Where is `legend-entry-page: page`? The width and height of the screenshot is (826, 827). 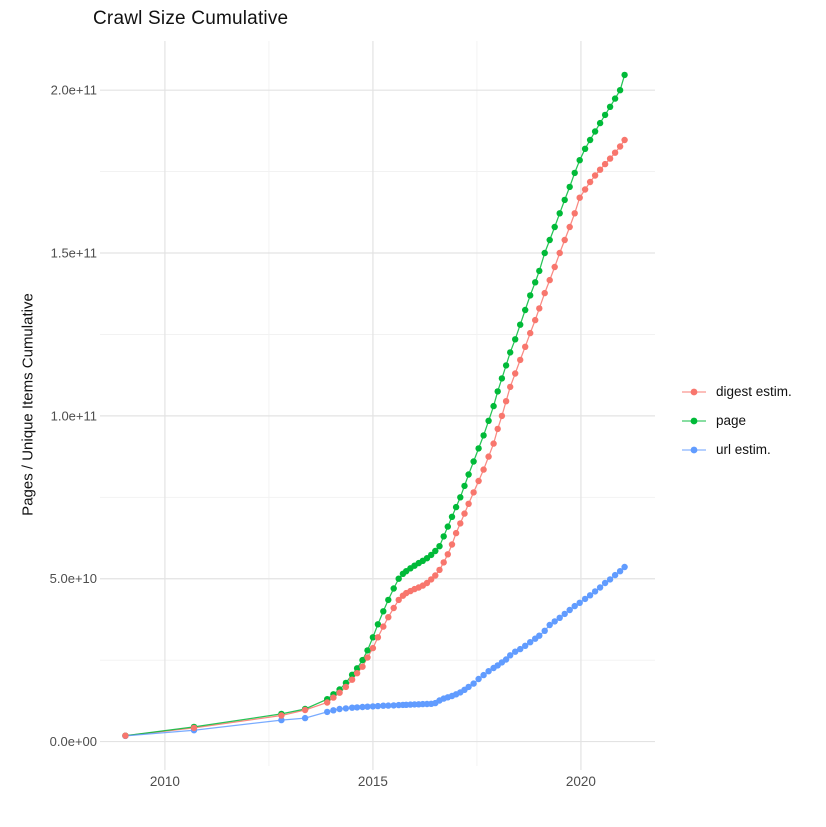
legend-entry-page: page is located at coordinates (736, 420).